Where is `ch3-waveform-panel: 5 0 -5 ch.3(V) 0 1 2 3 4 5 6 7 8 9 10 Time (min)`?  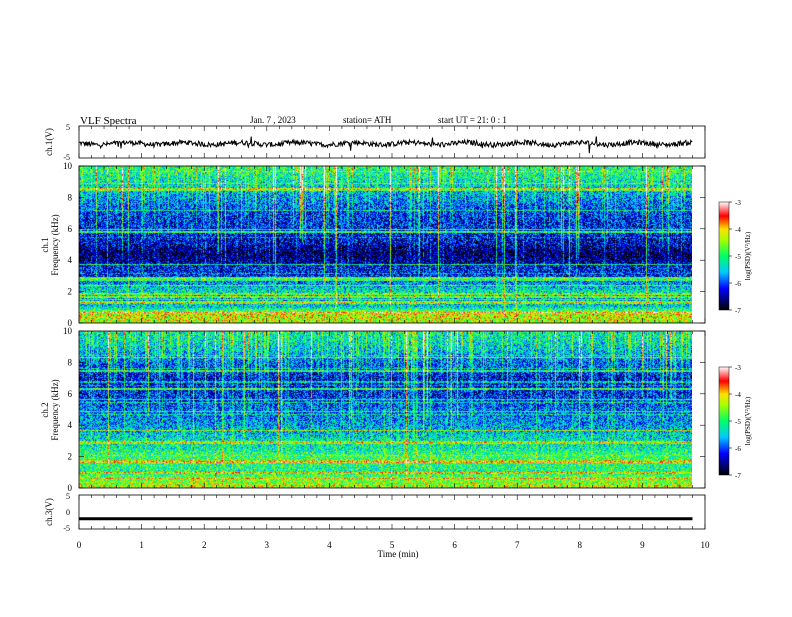
ch3-waveform-panel: 5 0 -5 ch.3(V) 0 1 2 3 4 5 6 7 8 9 10 Time (min) is located at coordinates (377, 525).